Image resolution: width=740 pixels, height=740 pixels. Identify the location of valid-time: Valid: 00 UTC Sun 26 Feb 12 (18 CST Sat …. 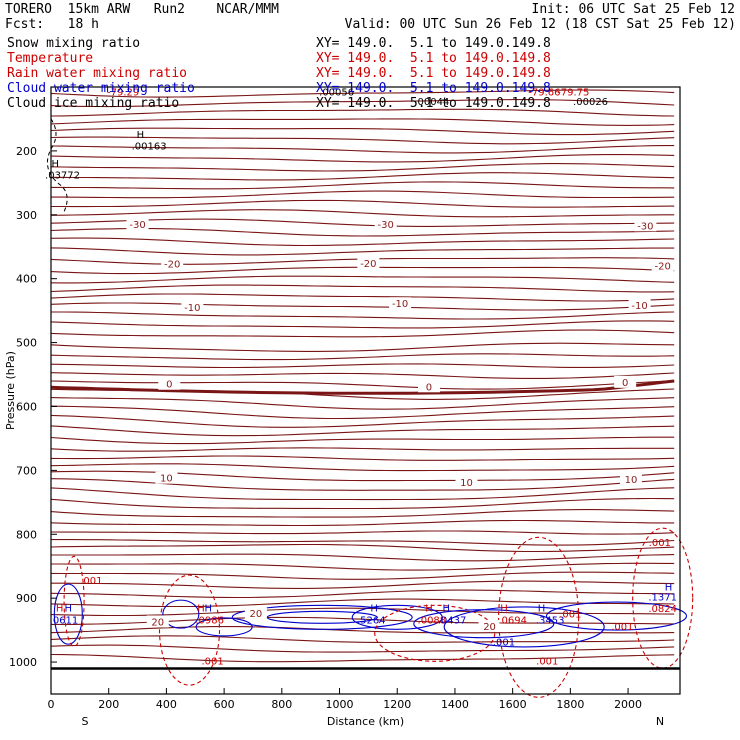
(540, 24).